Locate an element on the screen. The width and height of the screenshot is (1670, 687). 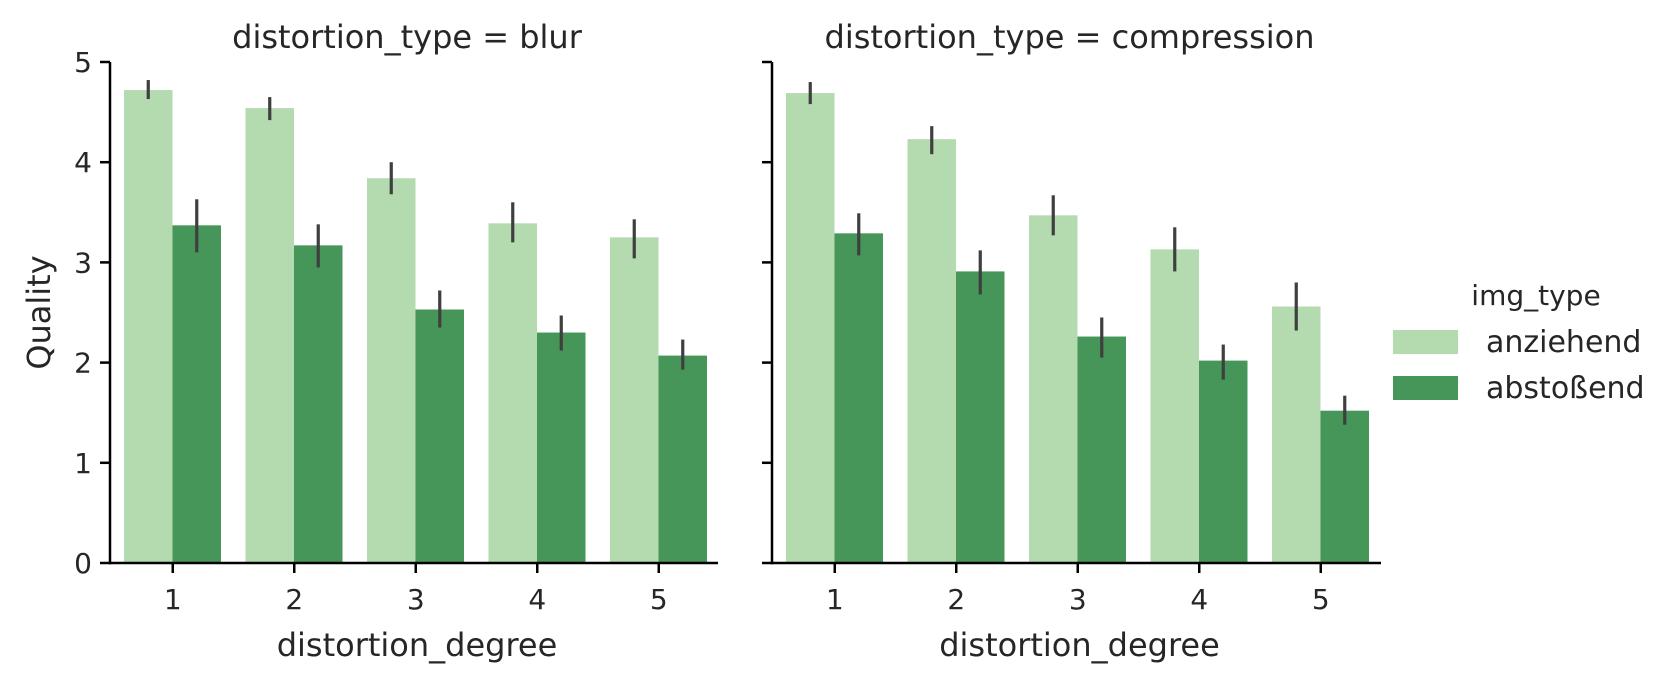
legend: img_type anziehend abstoßend is located at coordinates (1519, 342).